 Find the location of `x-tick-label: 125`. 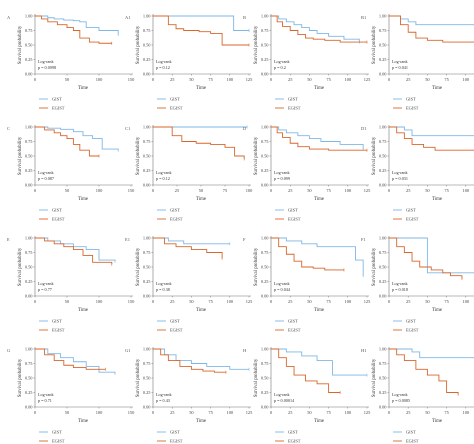

x-tick-label: 125 is located at coordinates (367, 190).